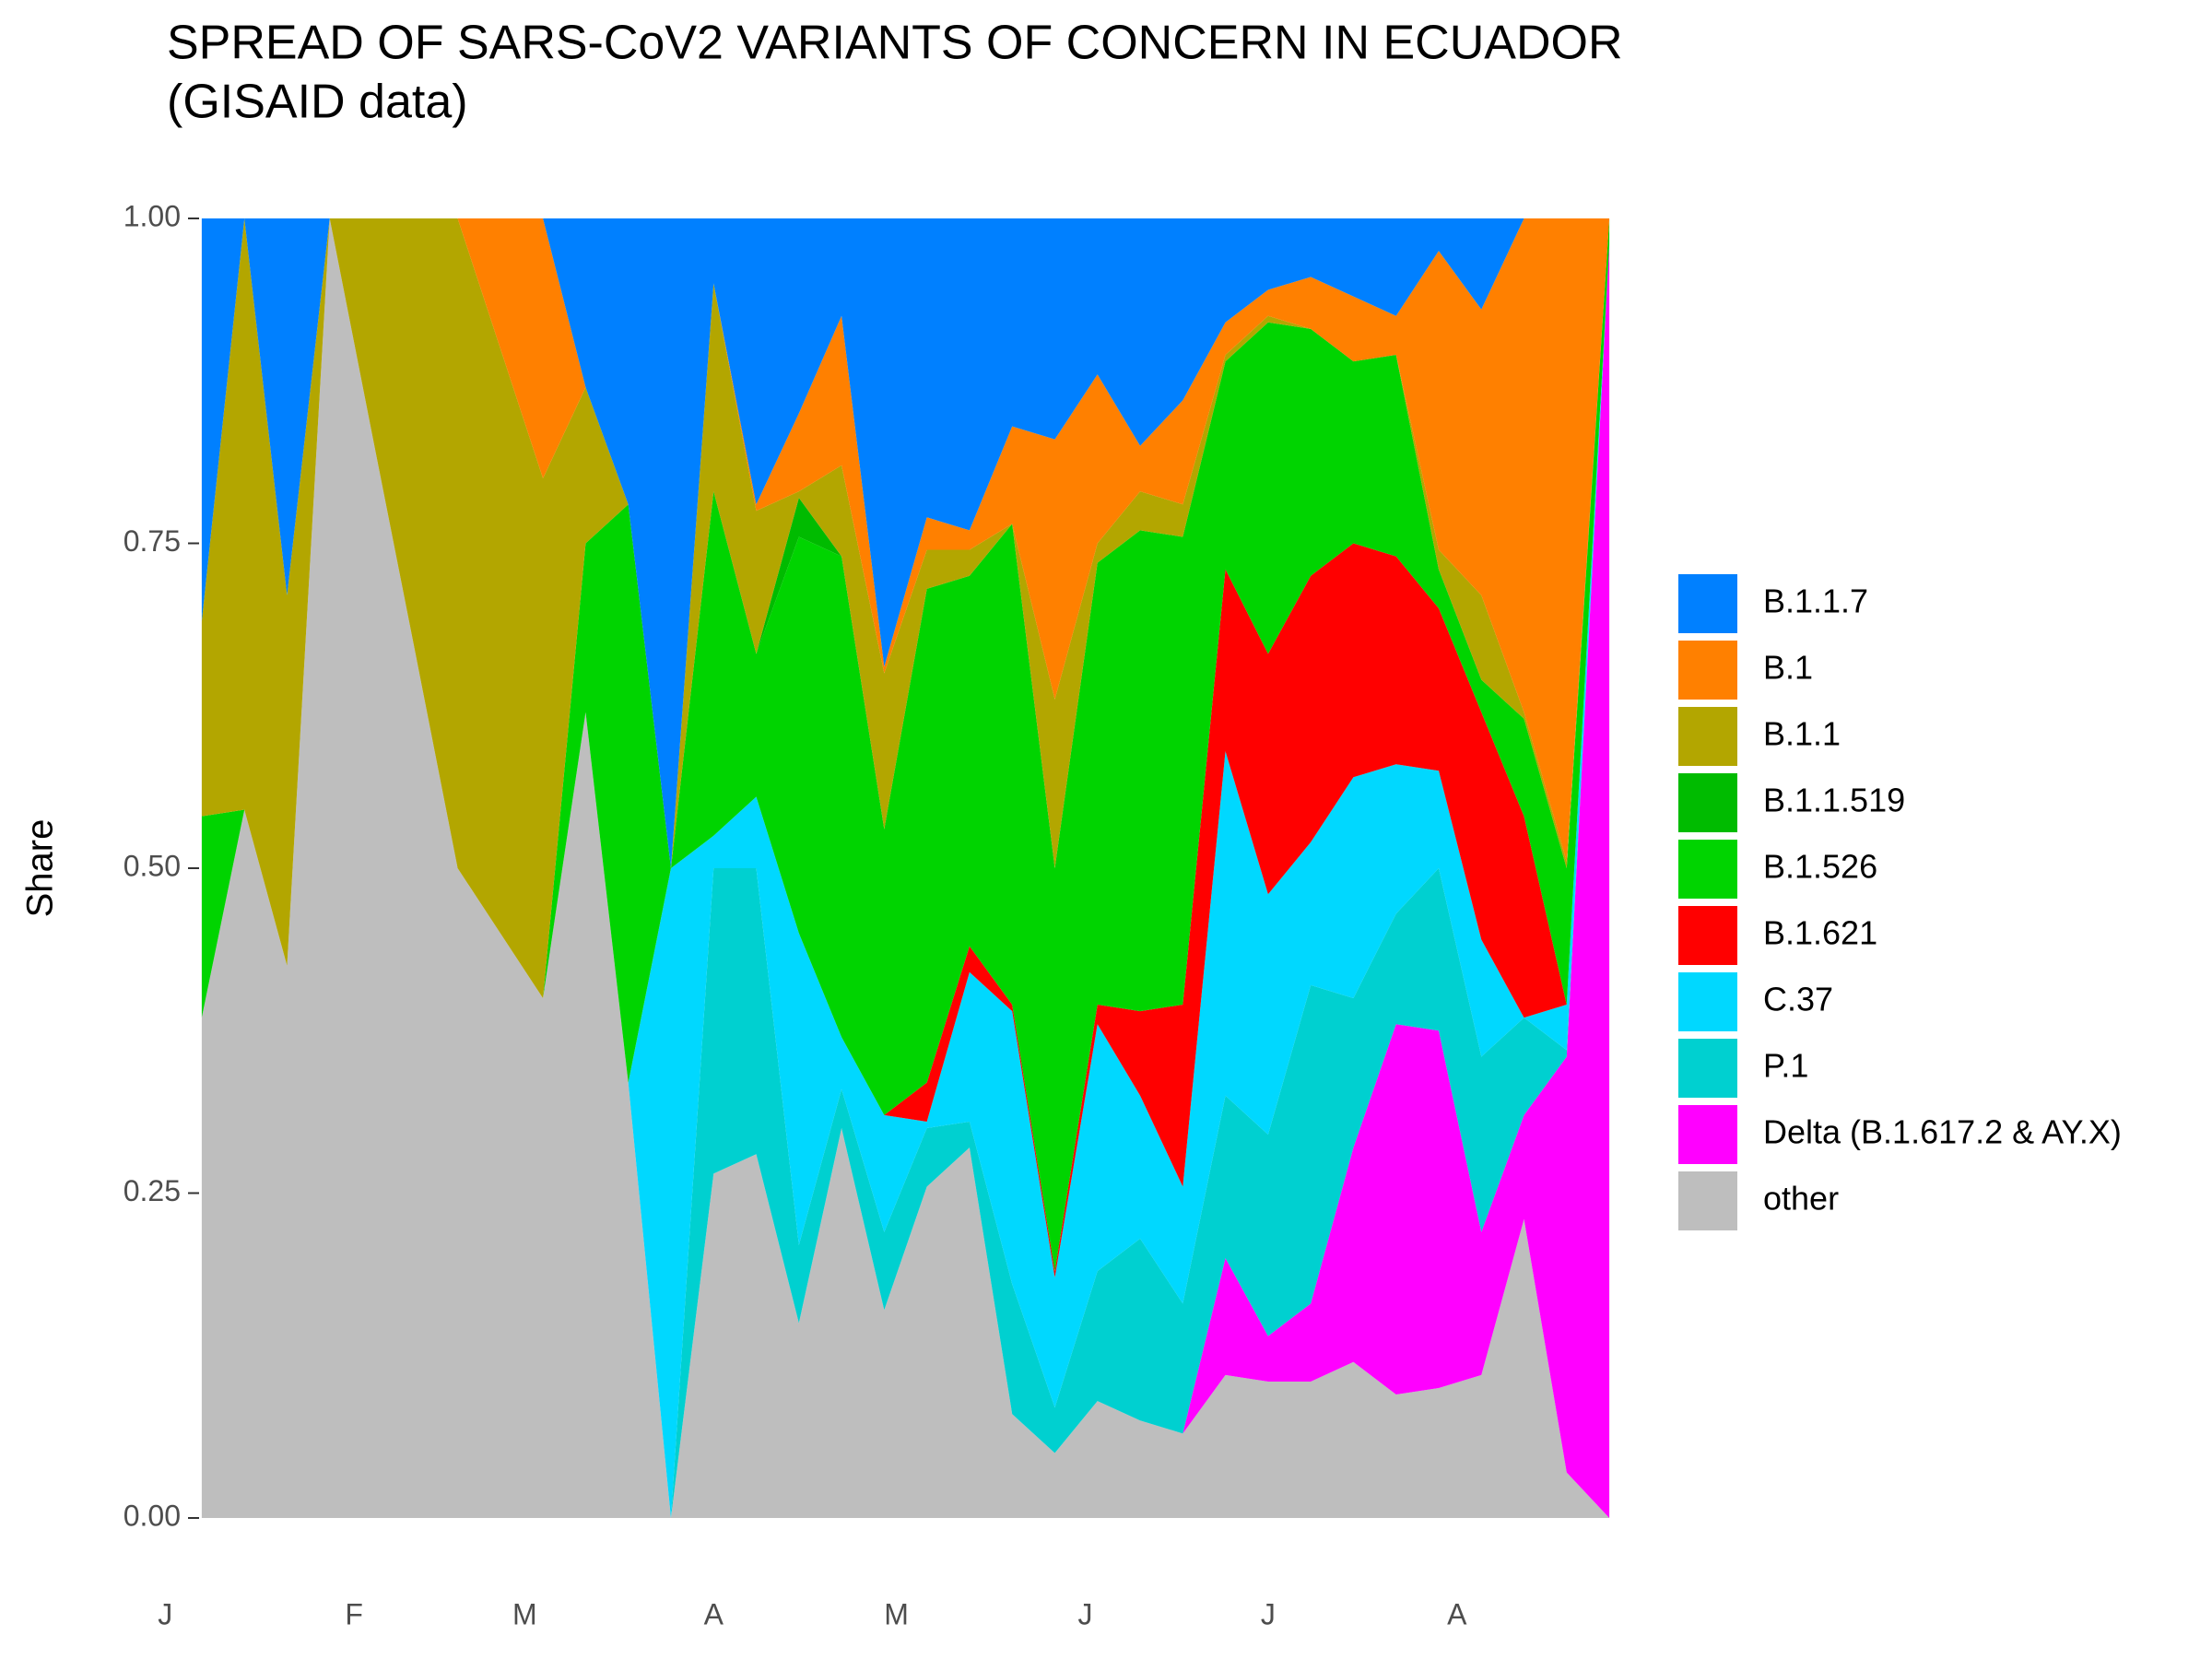 The height and width of the screenshot is (1659, 2212). What do you see at coordinates (354, 1613) in the screenshot?
I see `x-tick-label: F` at bounding box center [354, 1613].